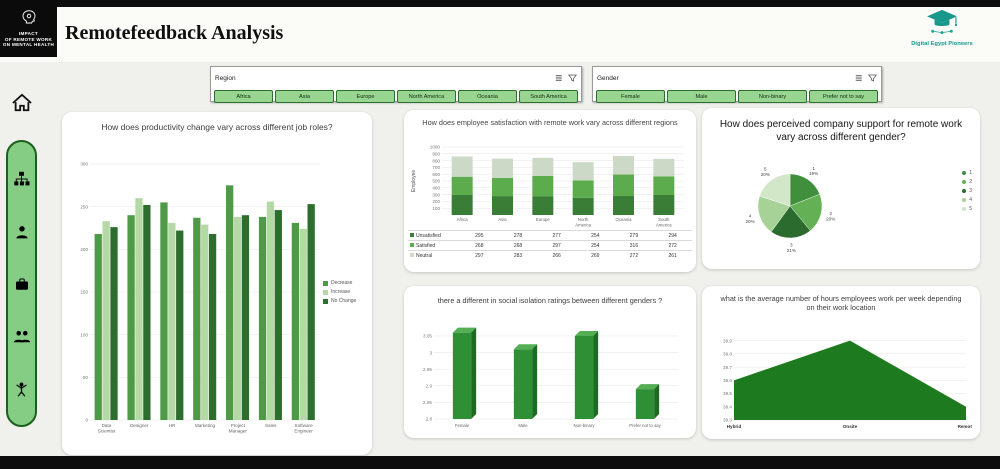 The height and width of the screenshot is (469, 1000). I want to click on svg-text: 100, so click(436, 208).